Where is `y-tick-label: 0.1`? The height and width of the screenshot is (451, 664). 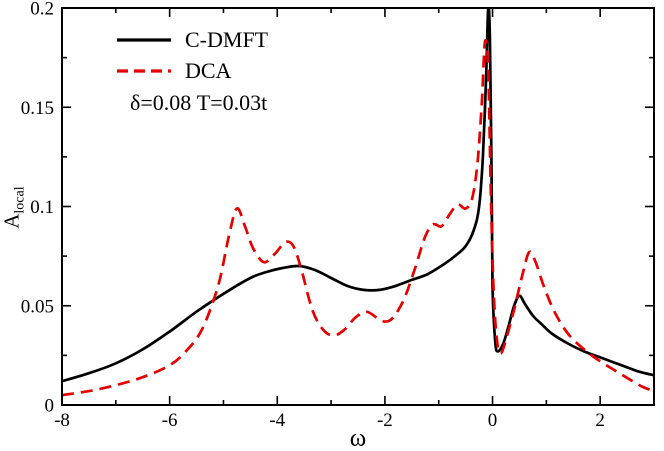
y-tick-label: 0.1 is located at coordinates (42, 207).